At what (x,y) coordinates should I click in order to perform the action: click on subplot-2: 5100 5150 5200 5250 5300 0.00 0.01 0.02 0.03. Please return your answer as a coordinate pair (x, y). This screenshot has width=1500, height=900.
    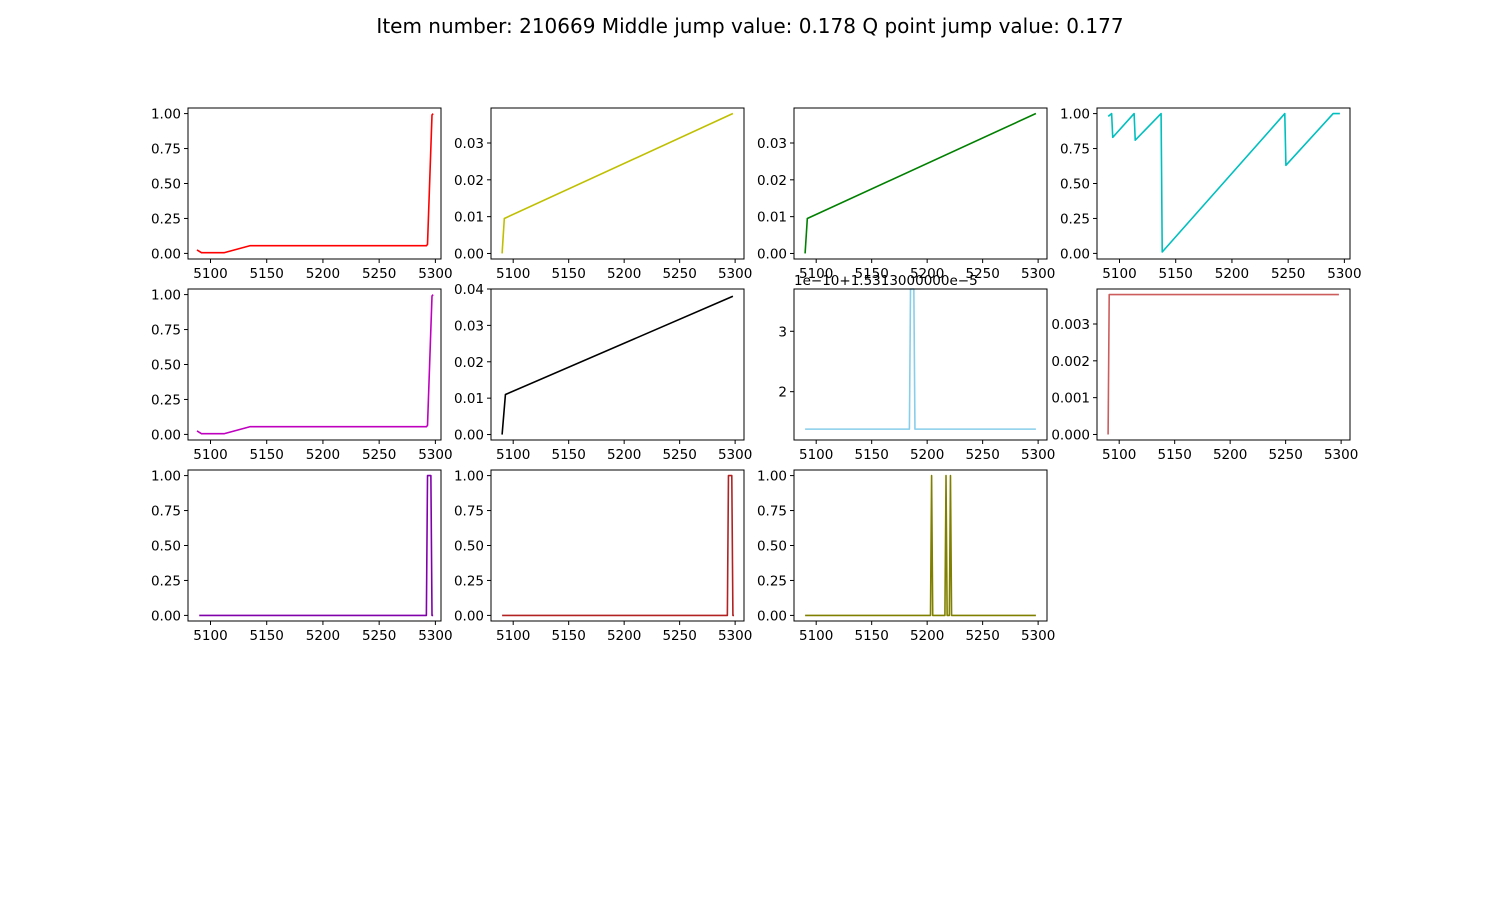
    Looking at the image, I should click on (603, 194).